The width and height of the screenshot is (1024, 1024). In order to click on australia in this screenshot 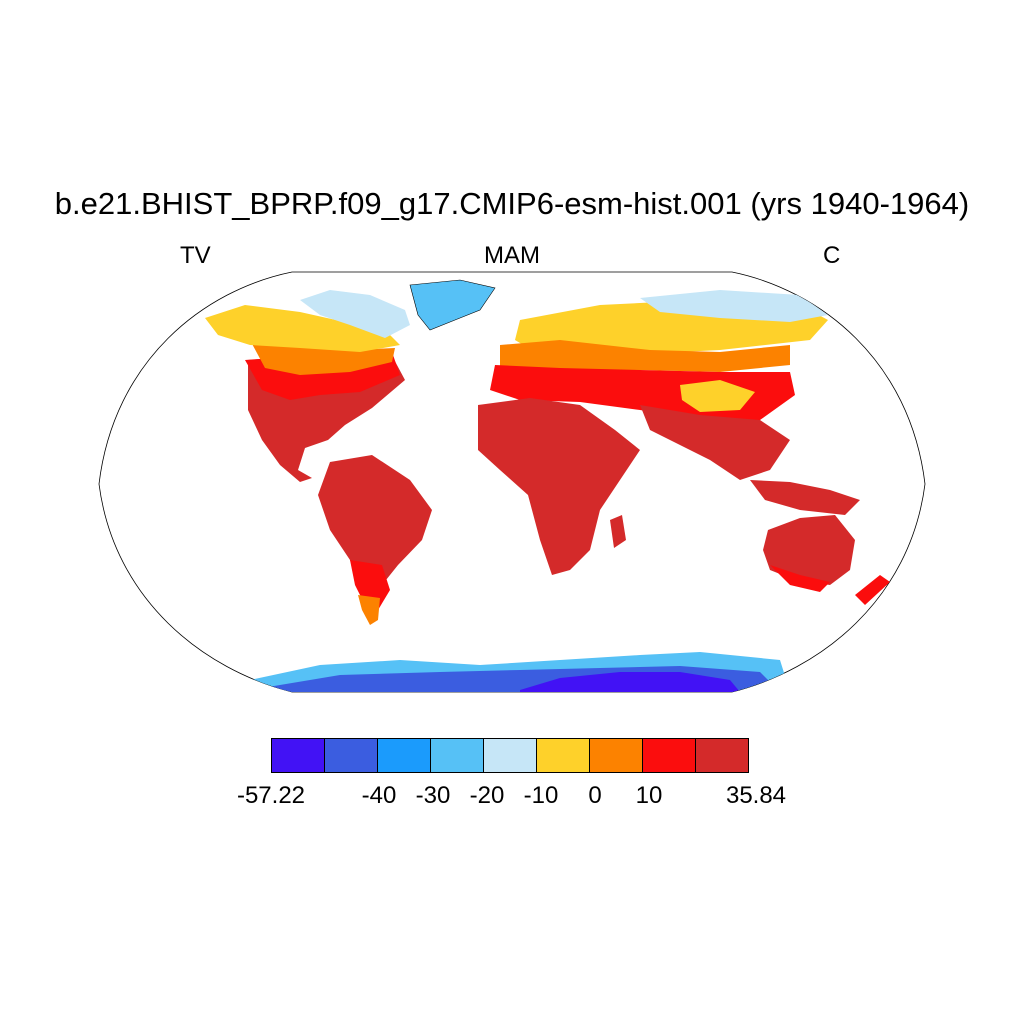, I will do `click(809, 550)`.